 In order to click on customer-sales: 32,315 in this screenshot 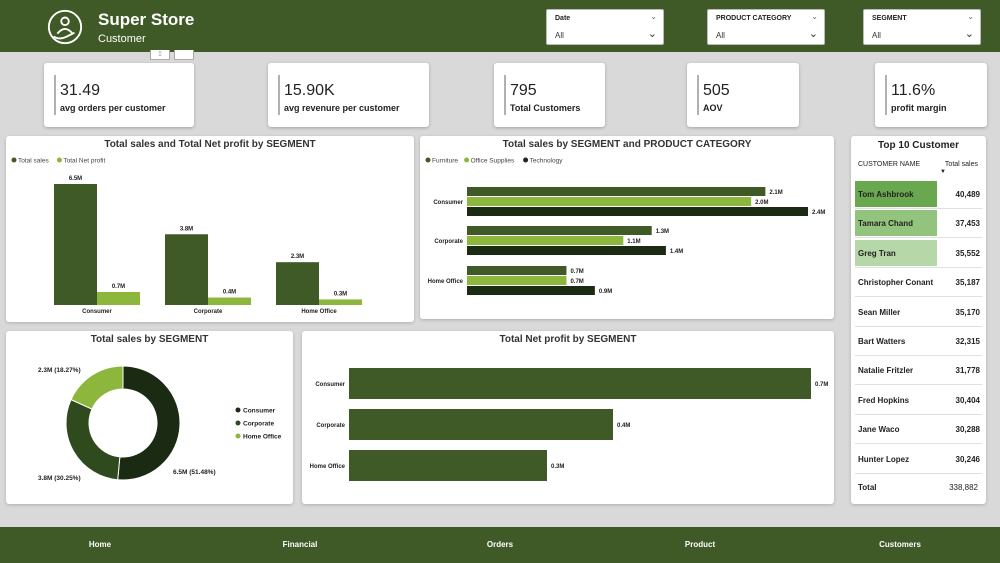, I will do `click(967, 341)`.